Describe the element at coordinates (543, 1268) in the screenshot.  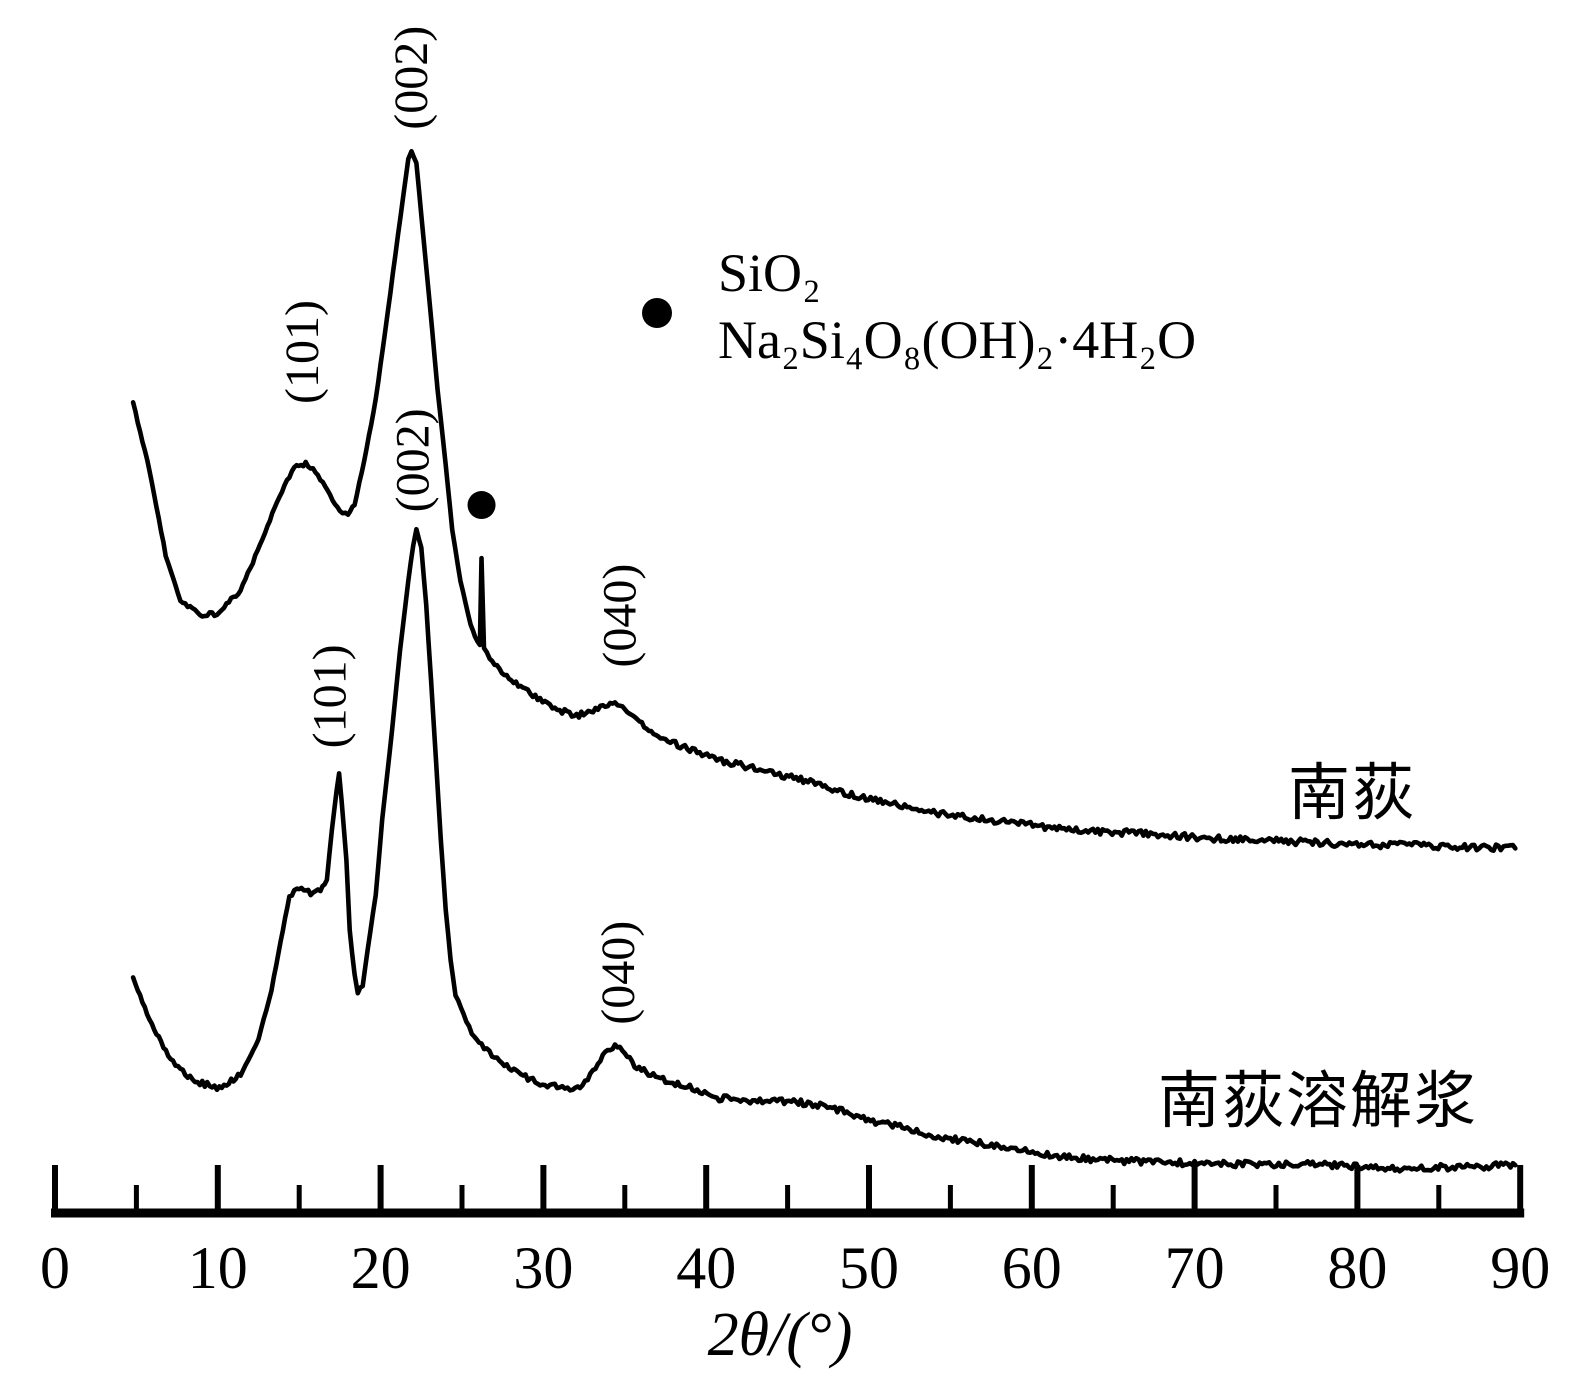
I see `x-axis-tick-label: 30` at that location.